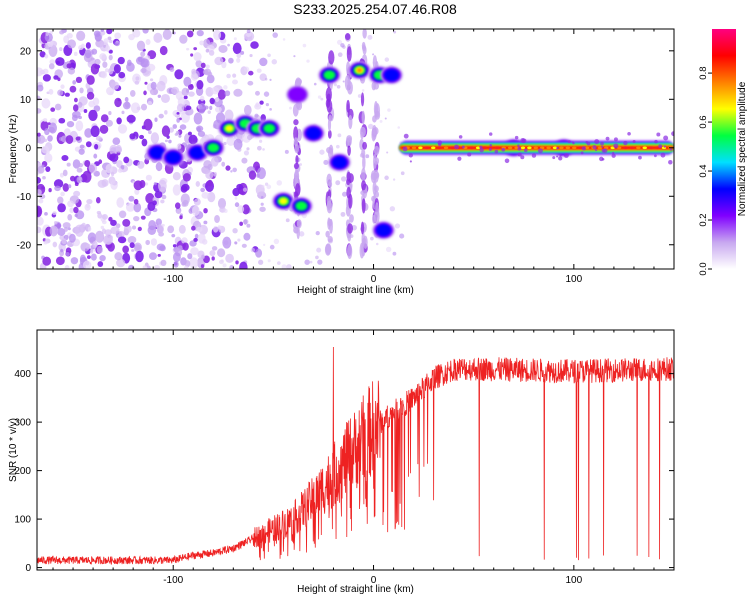 This screenshot has width=750, height=600. What do you see at coordinates (173, 279) in the screenshot?
I see `x-tick-label: -100` at bounding box center [173, 279].